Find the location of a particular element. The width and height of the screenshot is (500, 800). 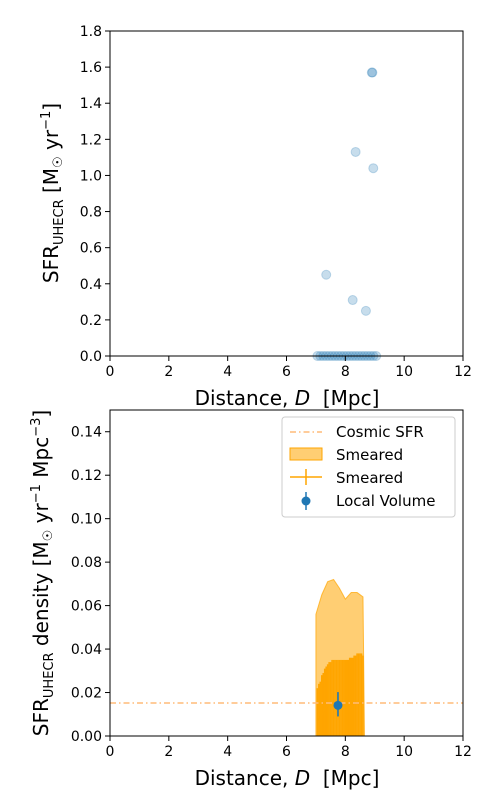

bottom-y-tick-label: 0.00 is located at coordinates (86, 737).